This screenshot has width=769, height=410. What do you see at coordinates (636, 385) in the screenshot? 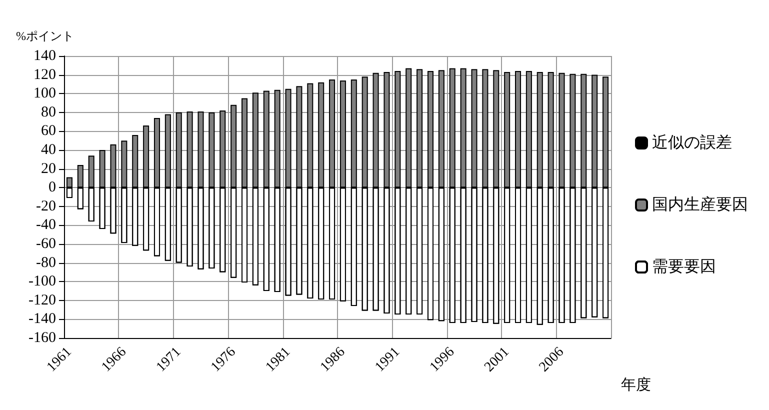
I see `x-axis-title: 年度` at bounding box center [636, 385].